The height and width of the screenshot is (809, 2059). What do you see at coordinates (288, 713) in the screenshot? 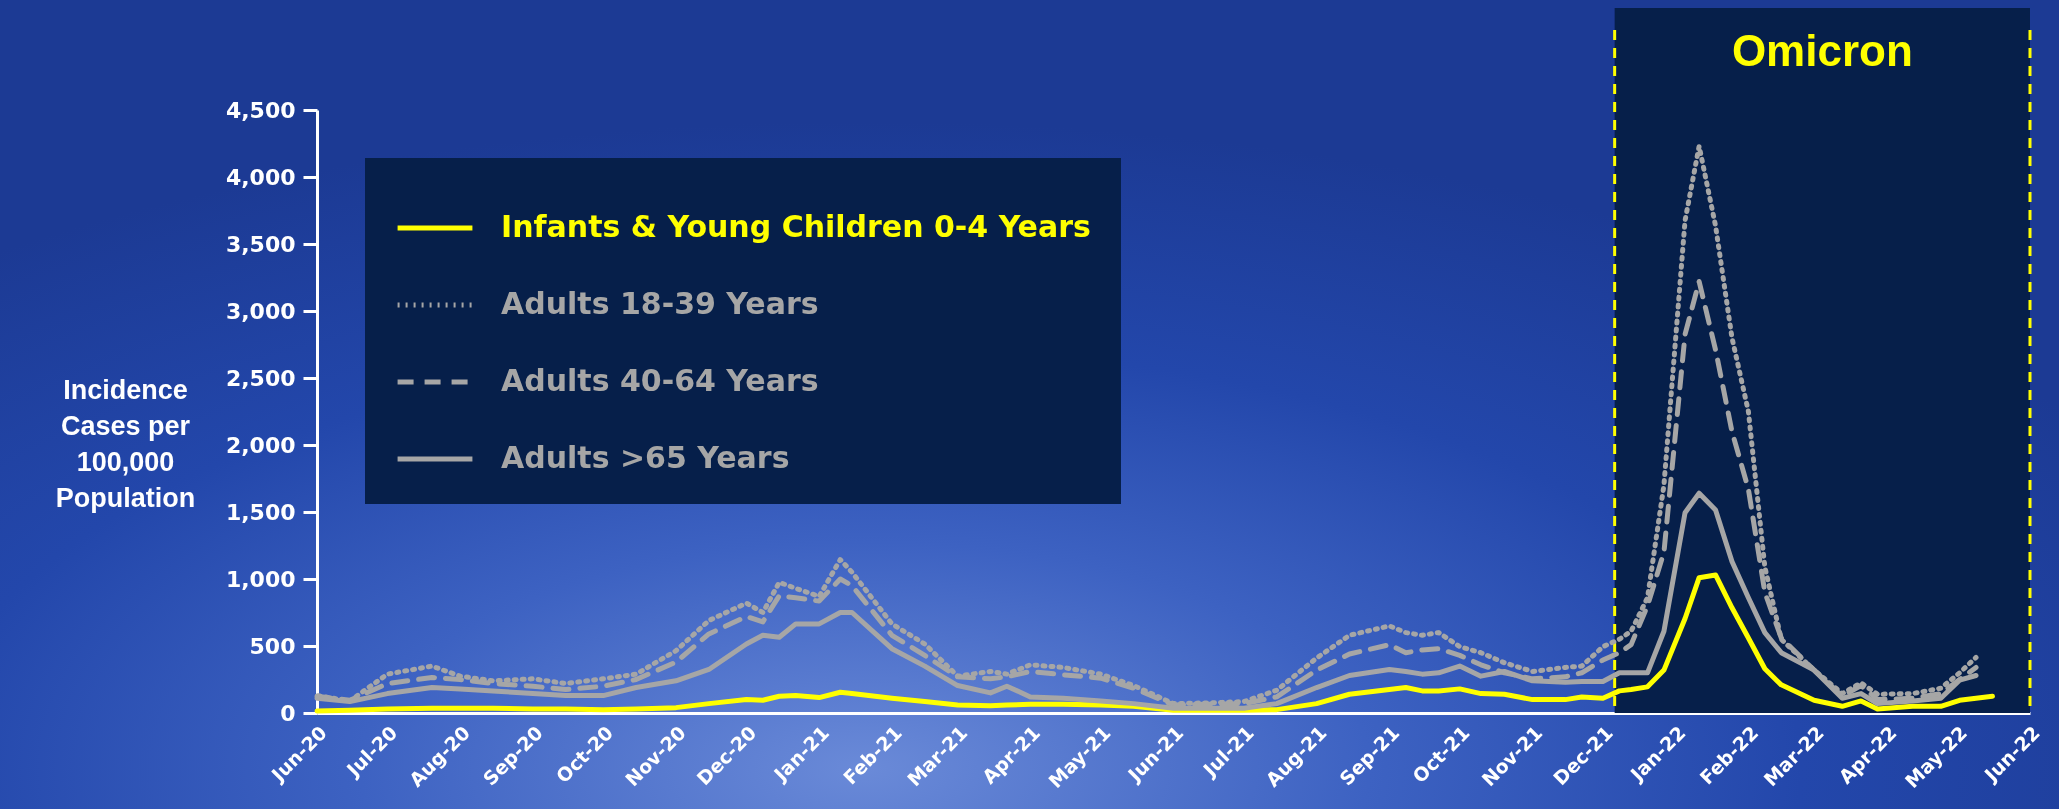
I see `y-tick-label: 0` at bounding box center [288, 713].